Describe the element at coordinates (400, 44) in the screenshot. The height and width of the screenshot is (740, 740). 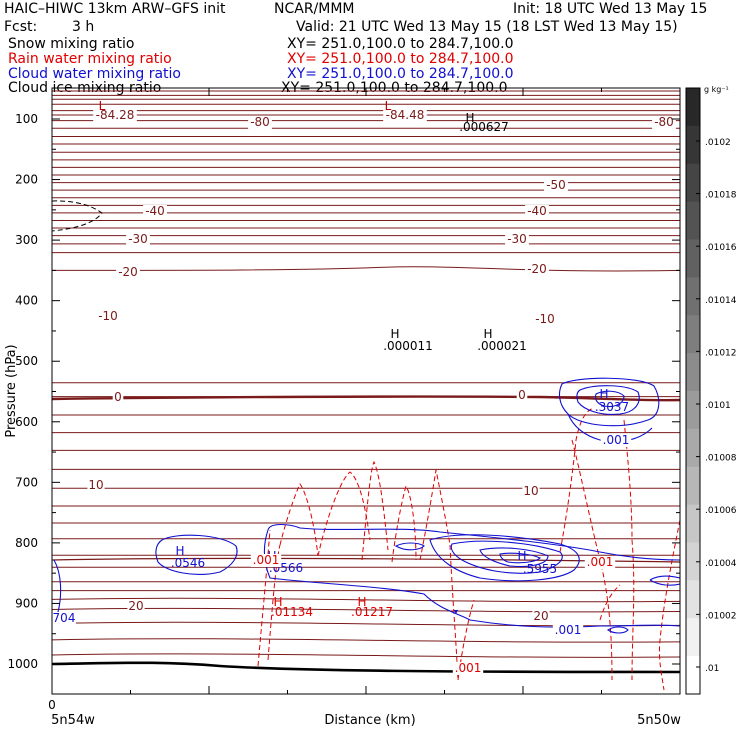
I see `field-snow-xy: XY= 251.0,100.0 to 284.7,100.0` at that location.